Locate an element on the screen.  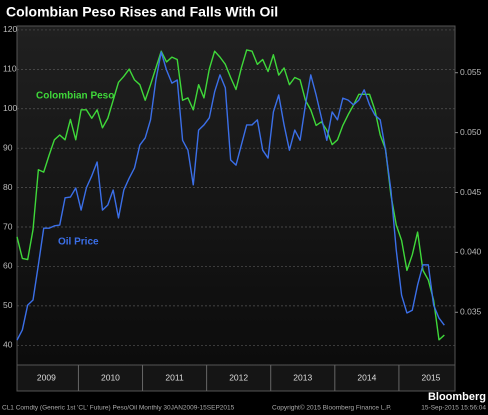
footer-timestamp: 15-Sep-2015 15:56:04 is located at coordinates (453, 408).